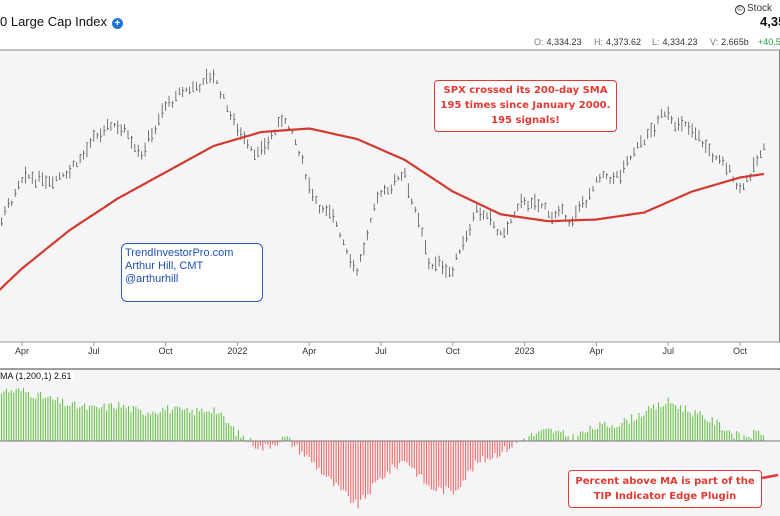 This screenshot has height=516, width=780. I want to click on info-icon: +, so click(117, 23).